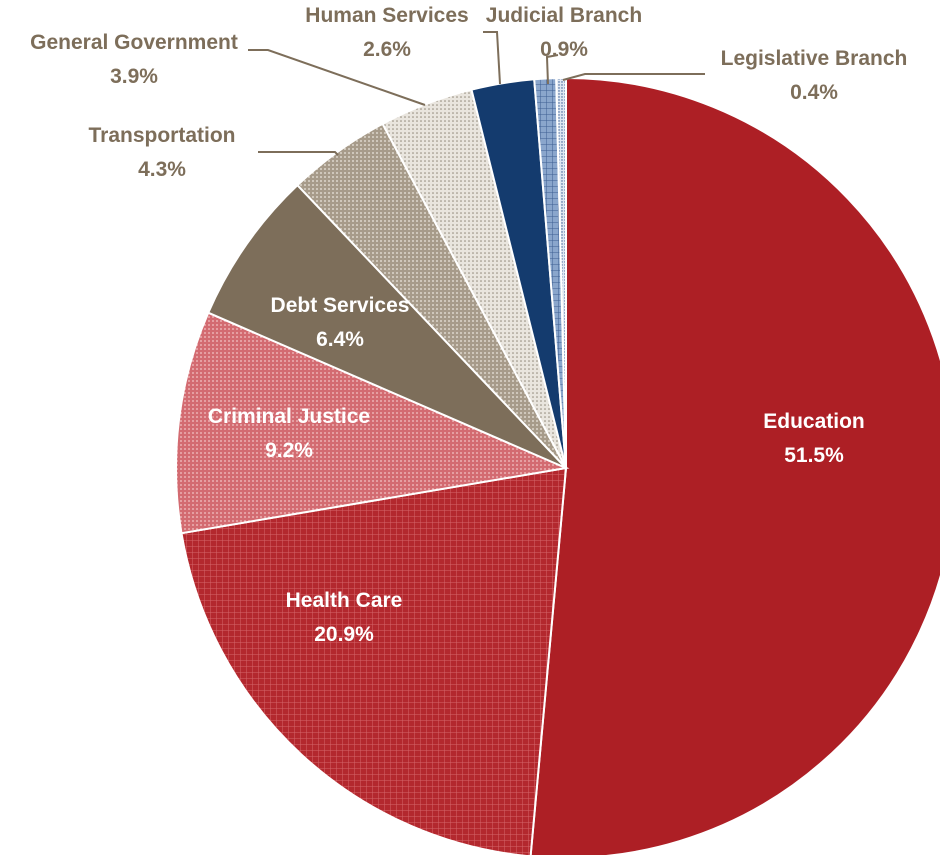  Describe the element at coordinates (814, 421) in the screenshot. I see `slice-name-education: Education` at that location.